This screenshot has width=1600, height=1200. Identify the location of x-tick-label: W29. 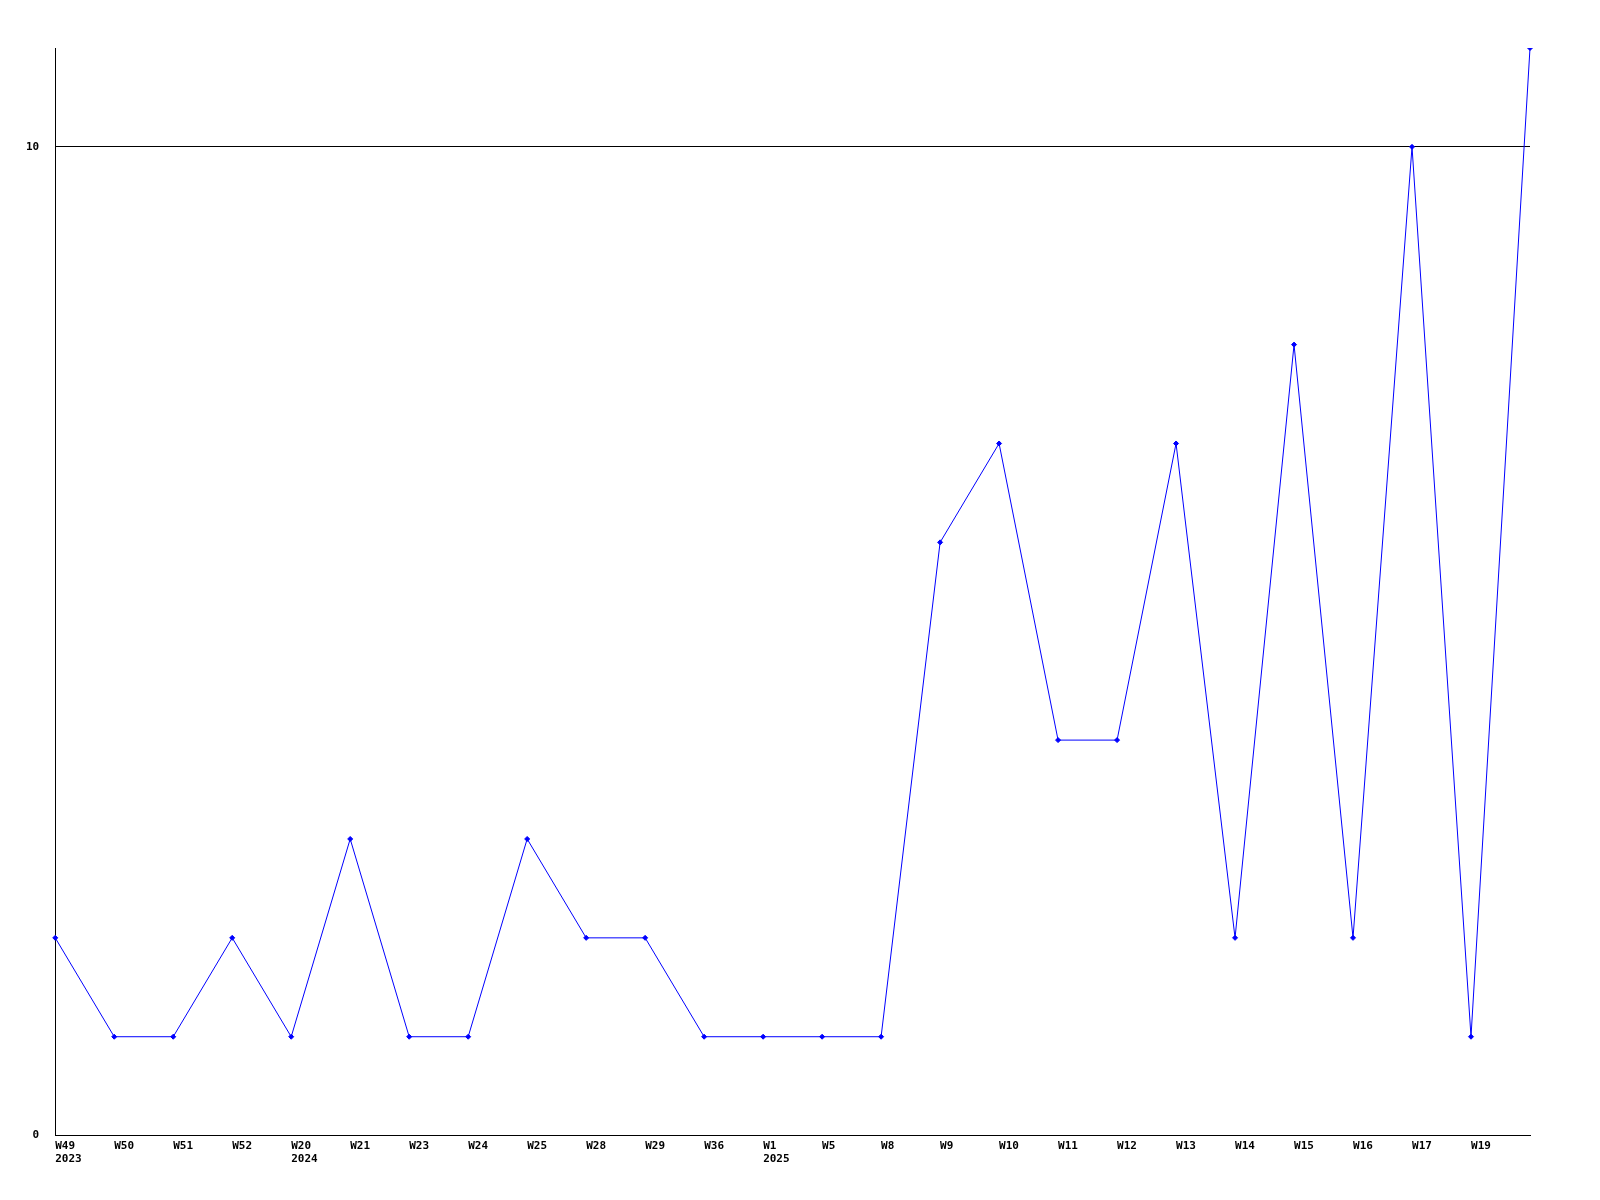
(655, 1146).